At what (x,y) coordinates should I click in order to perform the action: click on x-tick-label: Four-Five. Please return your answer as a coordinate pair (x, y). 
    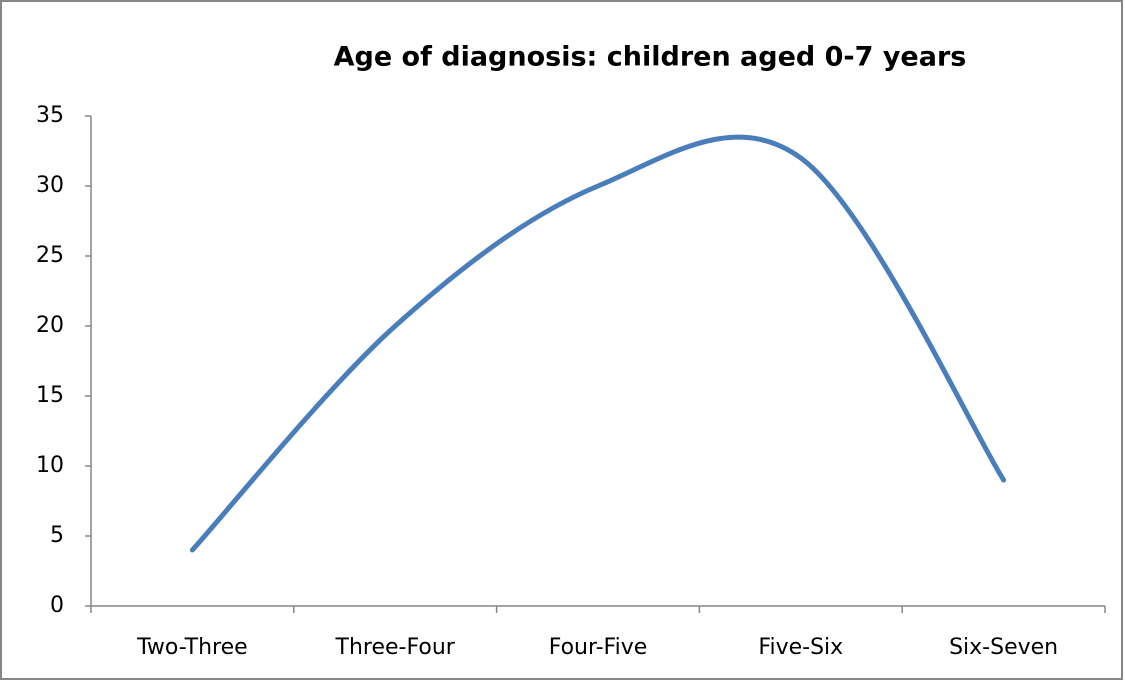
    Looking at the image, I should click on (598, 647).